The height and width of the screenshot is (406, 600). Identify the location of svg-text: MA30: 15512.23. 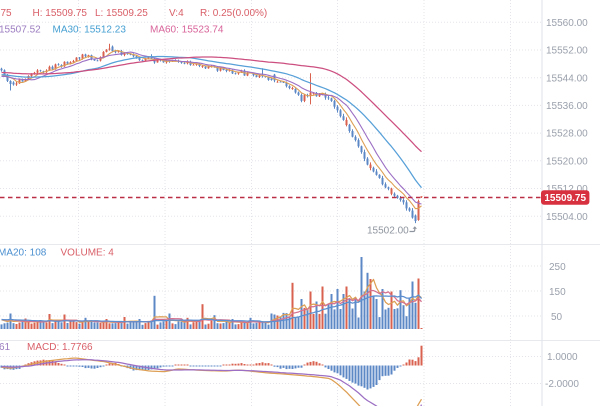
(90, 30).